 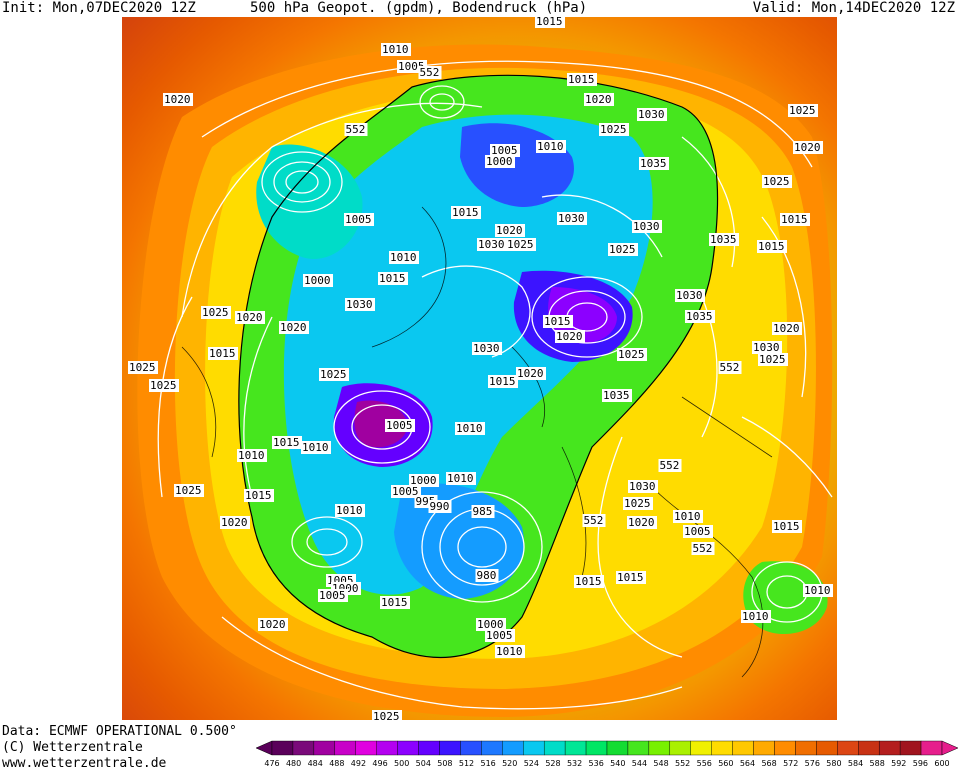 What do you see at coordinates (833, 763) in the screenshot?
I see `scale-tick-label: 580` at bounding box center [833, 763].